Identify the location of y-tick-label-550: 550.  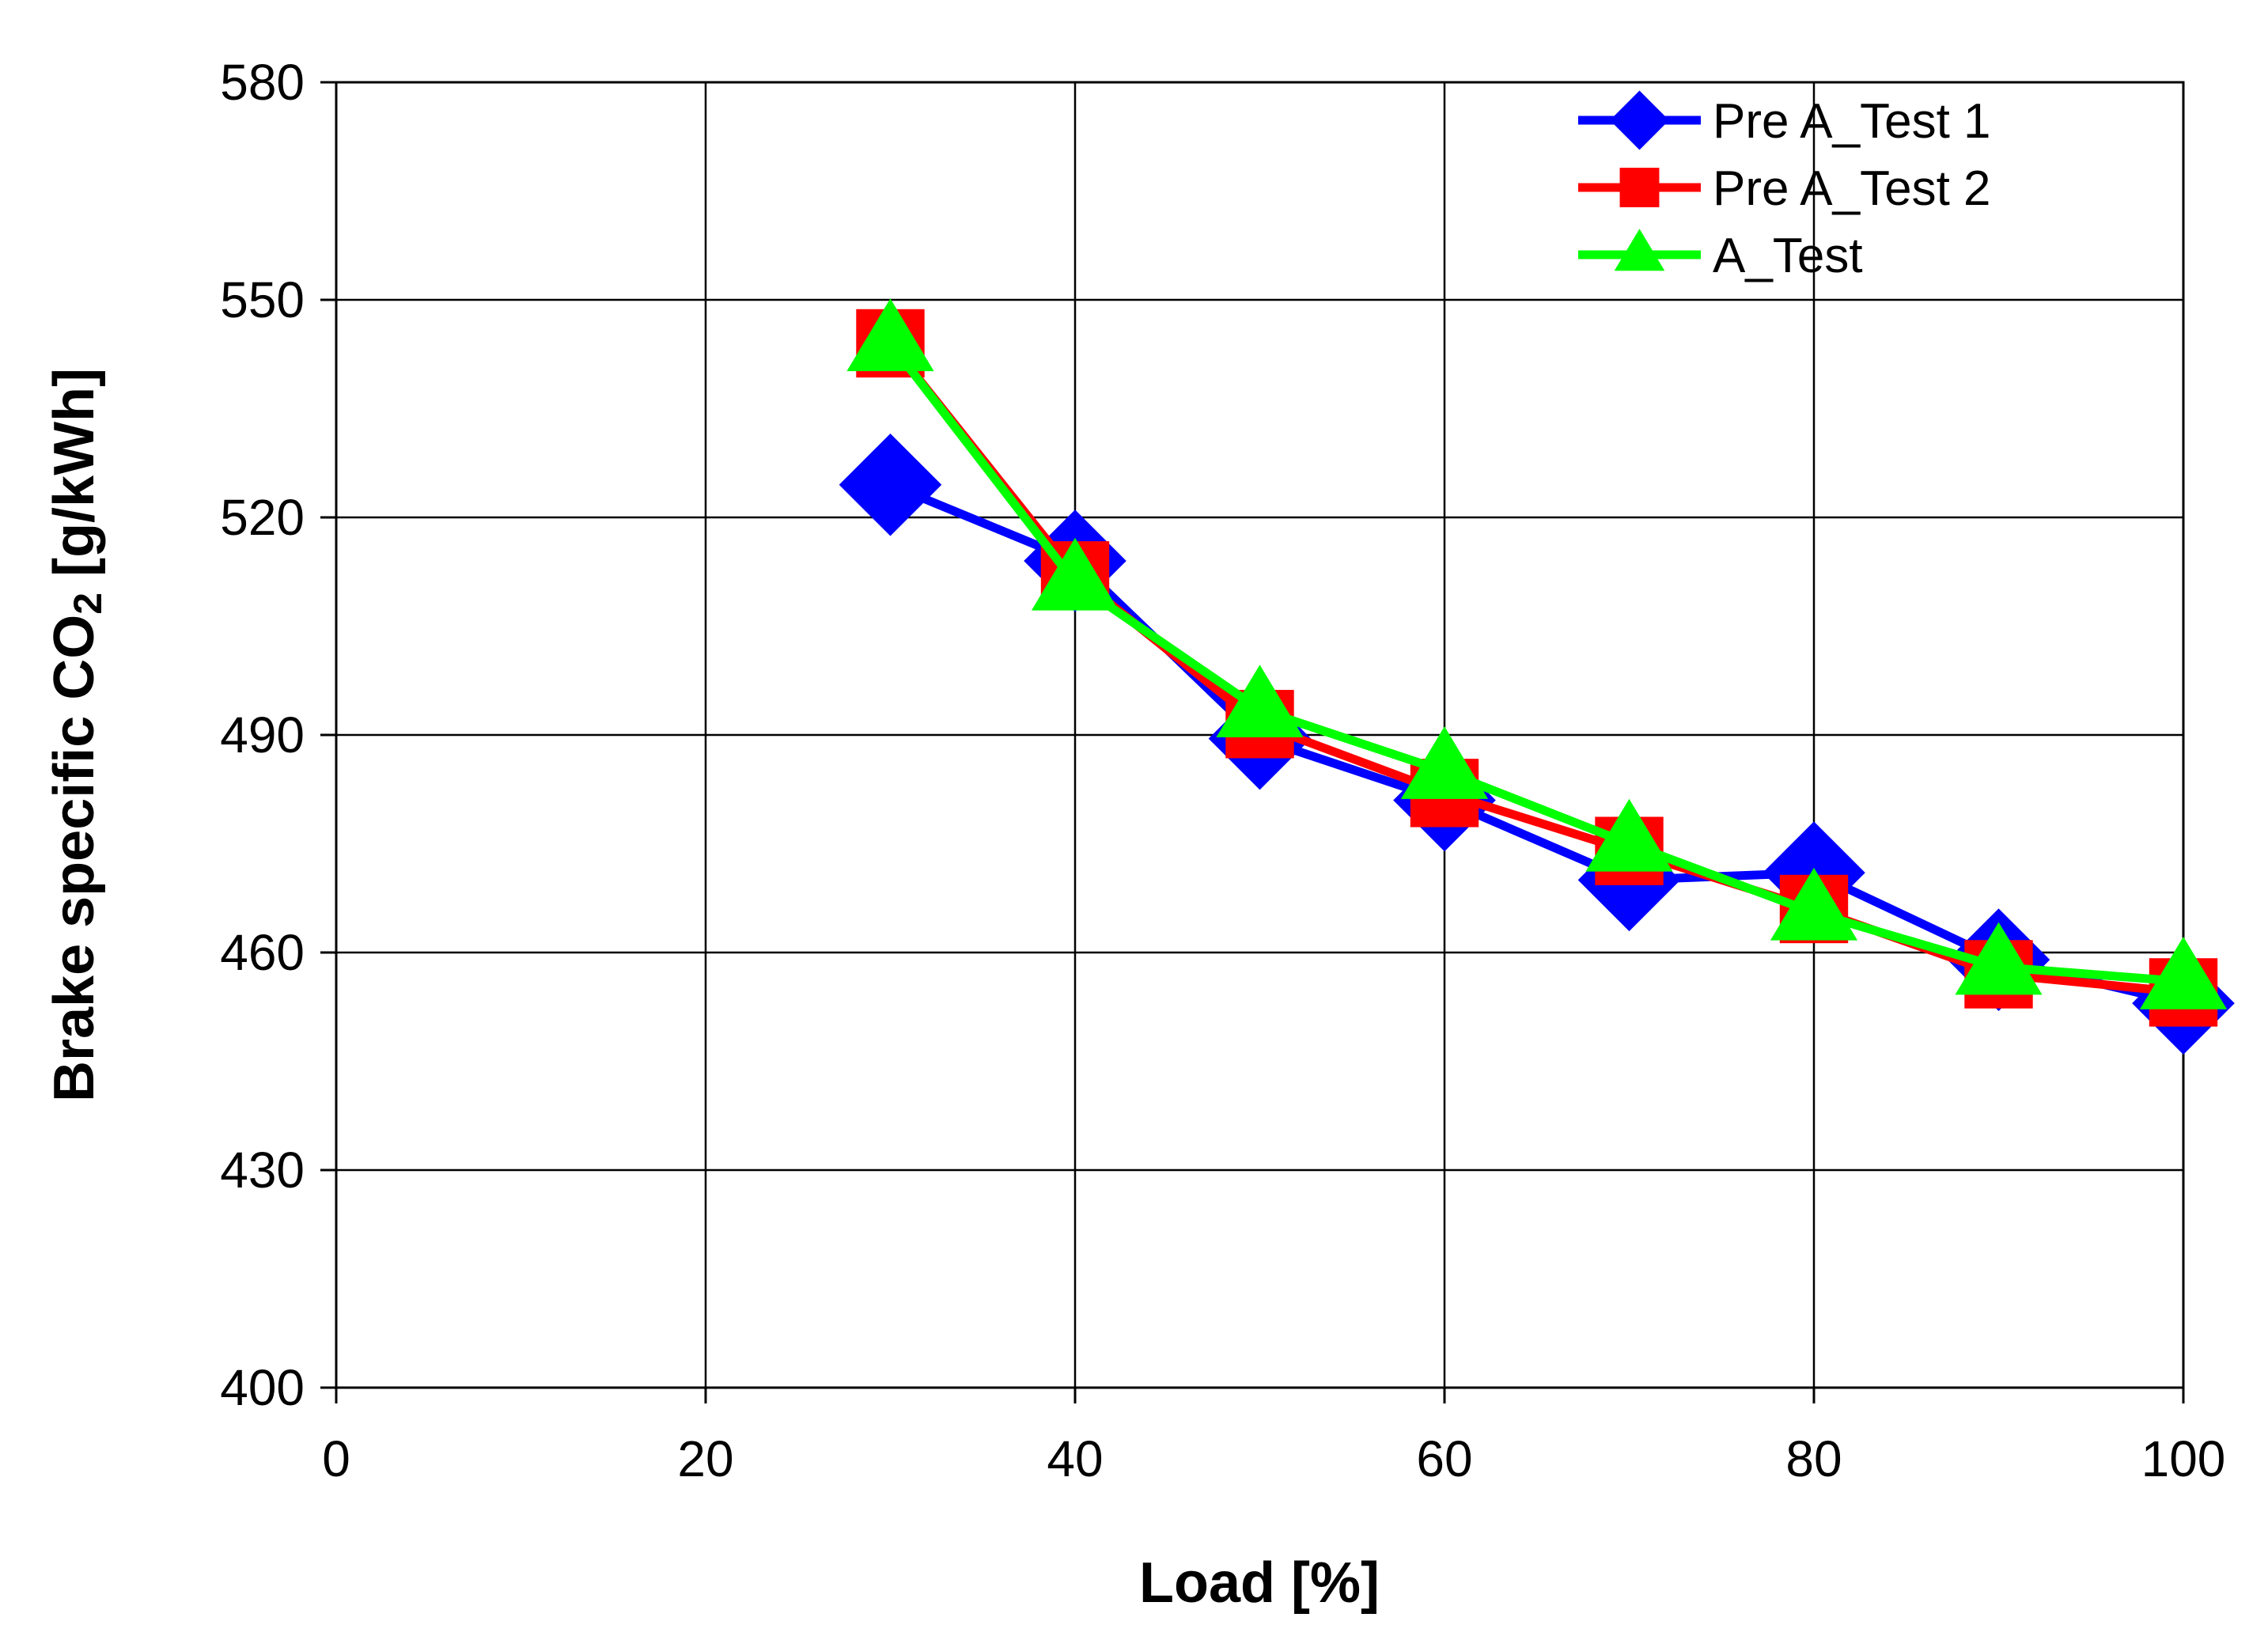
(262, 299).